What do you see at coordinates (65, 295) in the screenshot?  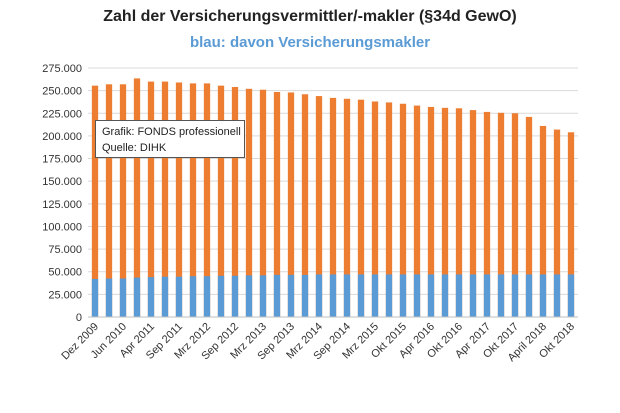 I see `y-tick-label: 25.000` at bounding box center [65, 295].